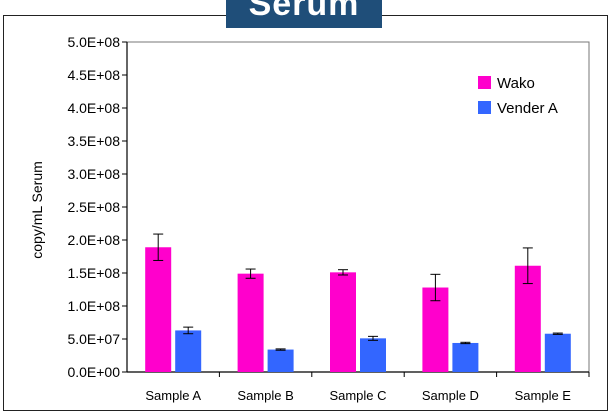 The height and width of the screenshot is (416, 614). What do you see at coordinates (93, 306) in the screenshot?
I see `y-tick-label: 1.0E+08` at bounding box center [93, 306].